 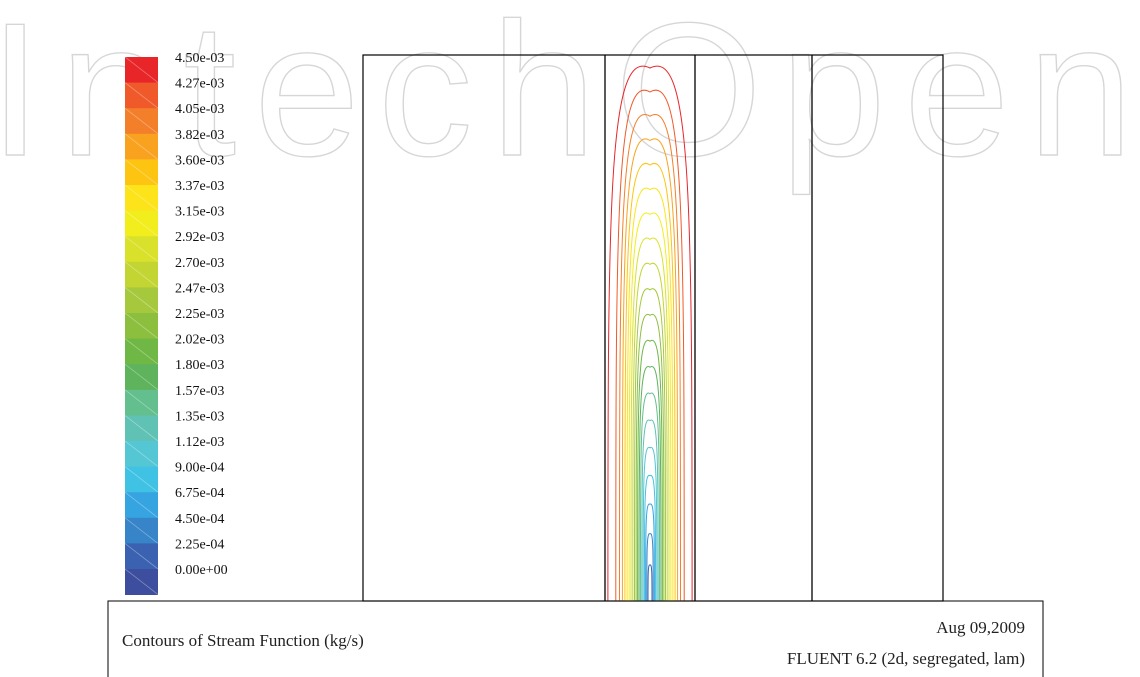 What do you see at coordinates (199, 340) in the screenshot?
I see `colorbar-tick-label: 2.02e-03` at bounding box center [199, 340].